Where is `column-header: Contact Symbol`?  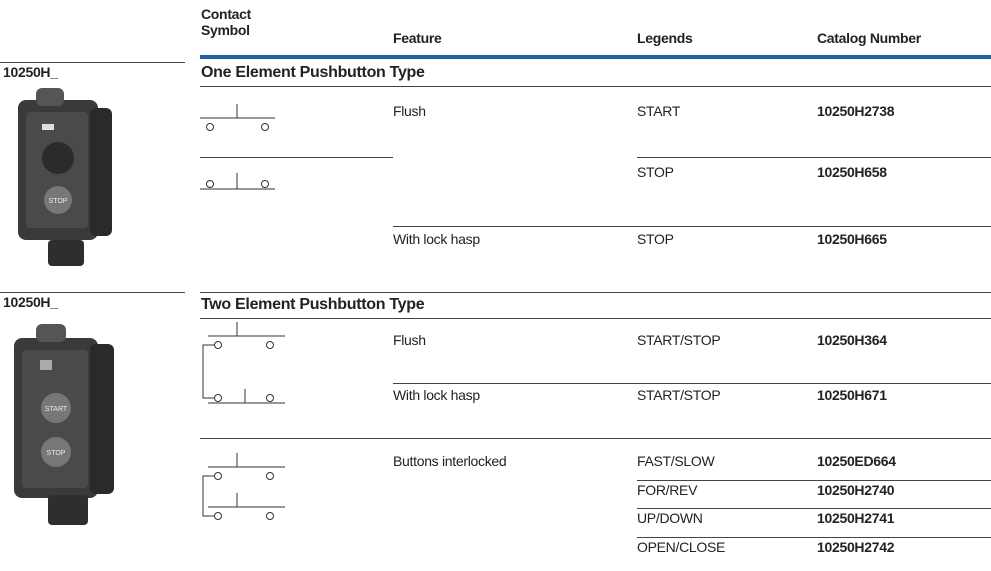
column-header: Contact Symbol is located at coordinates (226, 22).